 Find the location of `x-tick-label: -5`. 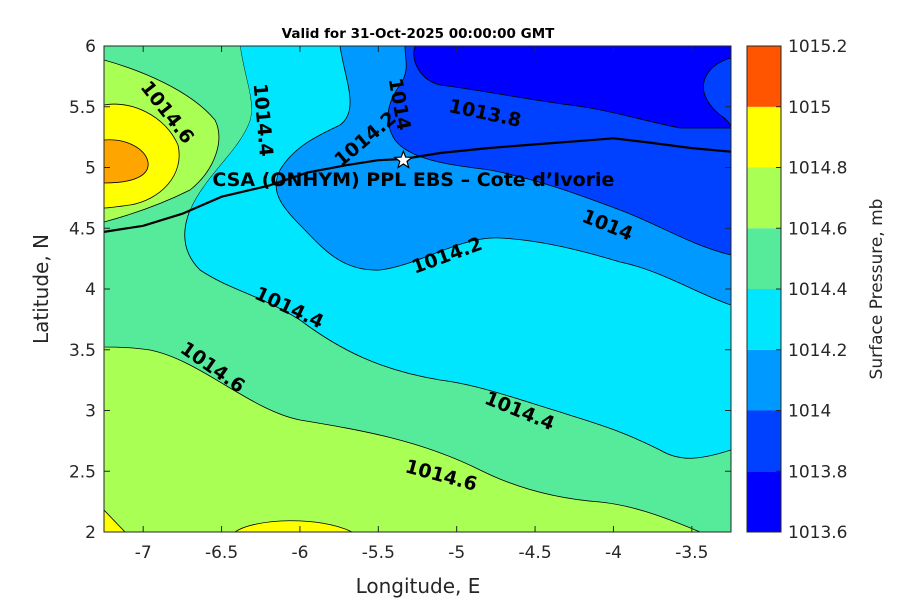

x-tick-label: -5 is located at coordinates (456, 553).